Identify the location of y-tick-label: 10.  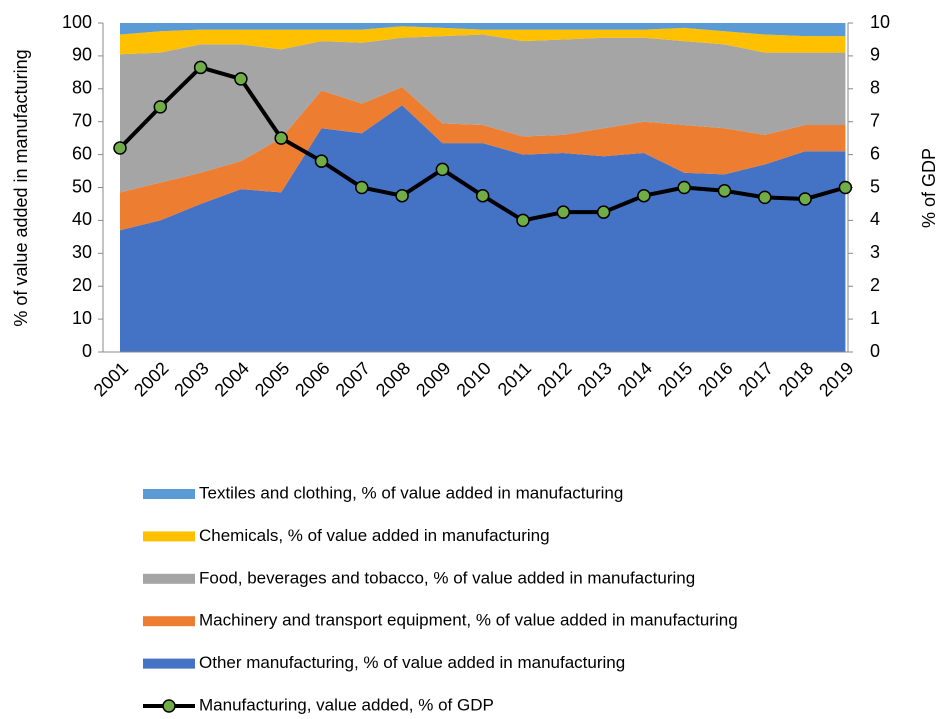
(82, 318).